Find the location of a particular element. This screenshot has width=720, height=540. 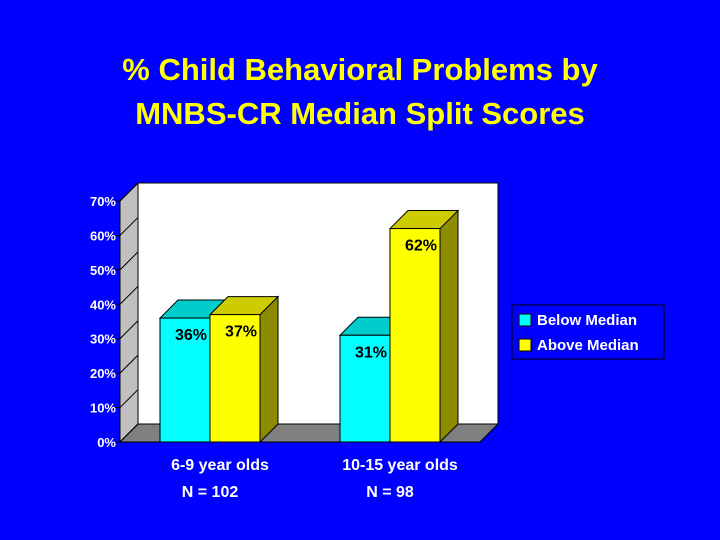

y-tick-label: 40% is located at coordinates (103, 304).